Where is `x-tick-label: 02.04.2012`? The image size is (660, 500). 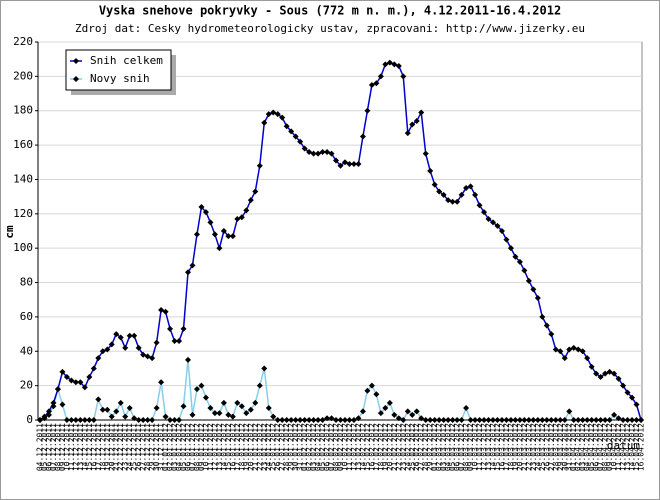
x-tick-label: 02.04.2012 is located at coordinates (578, 447).